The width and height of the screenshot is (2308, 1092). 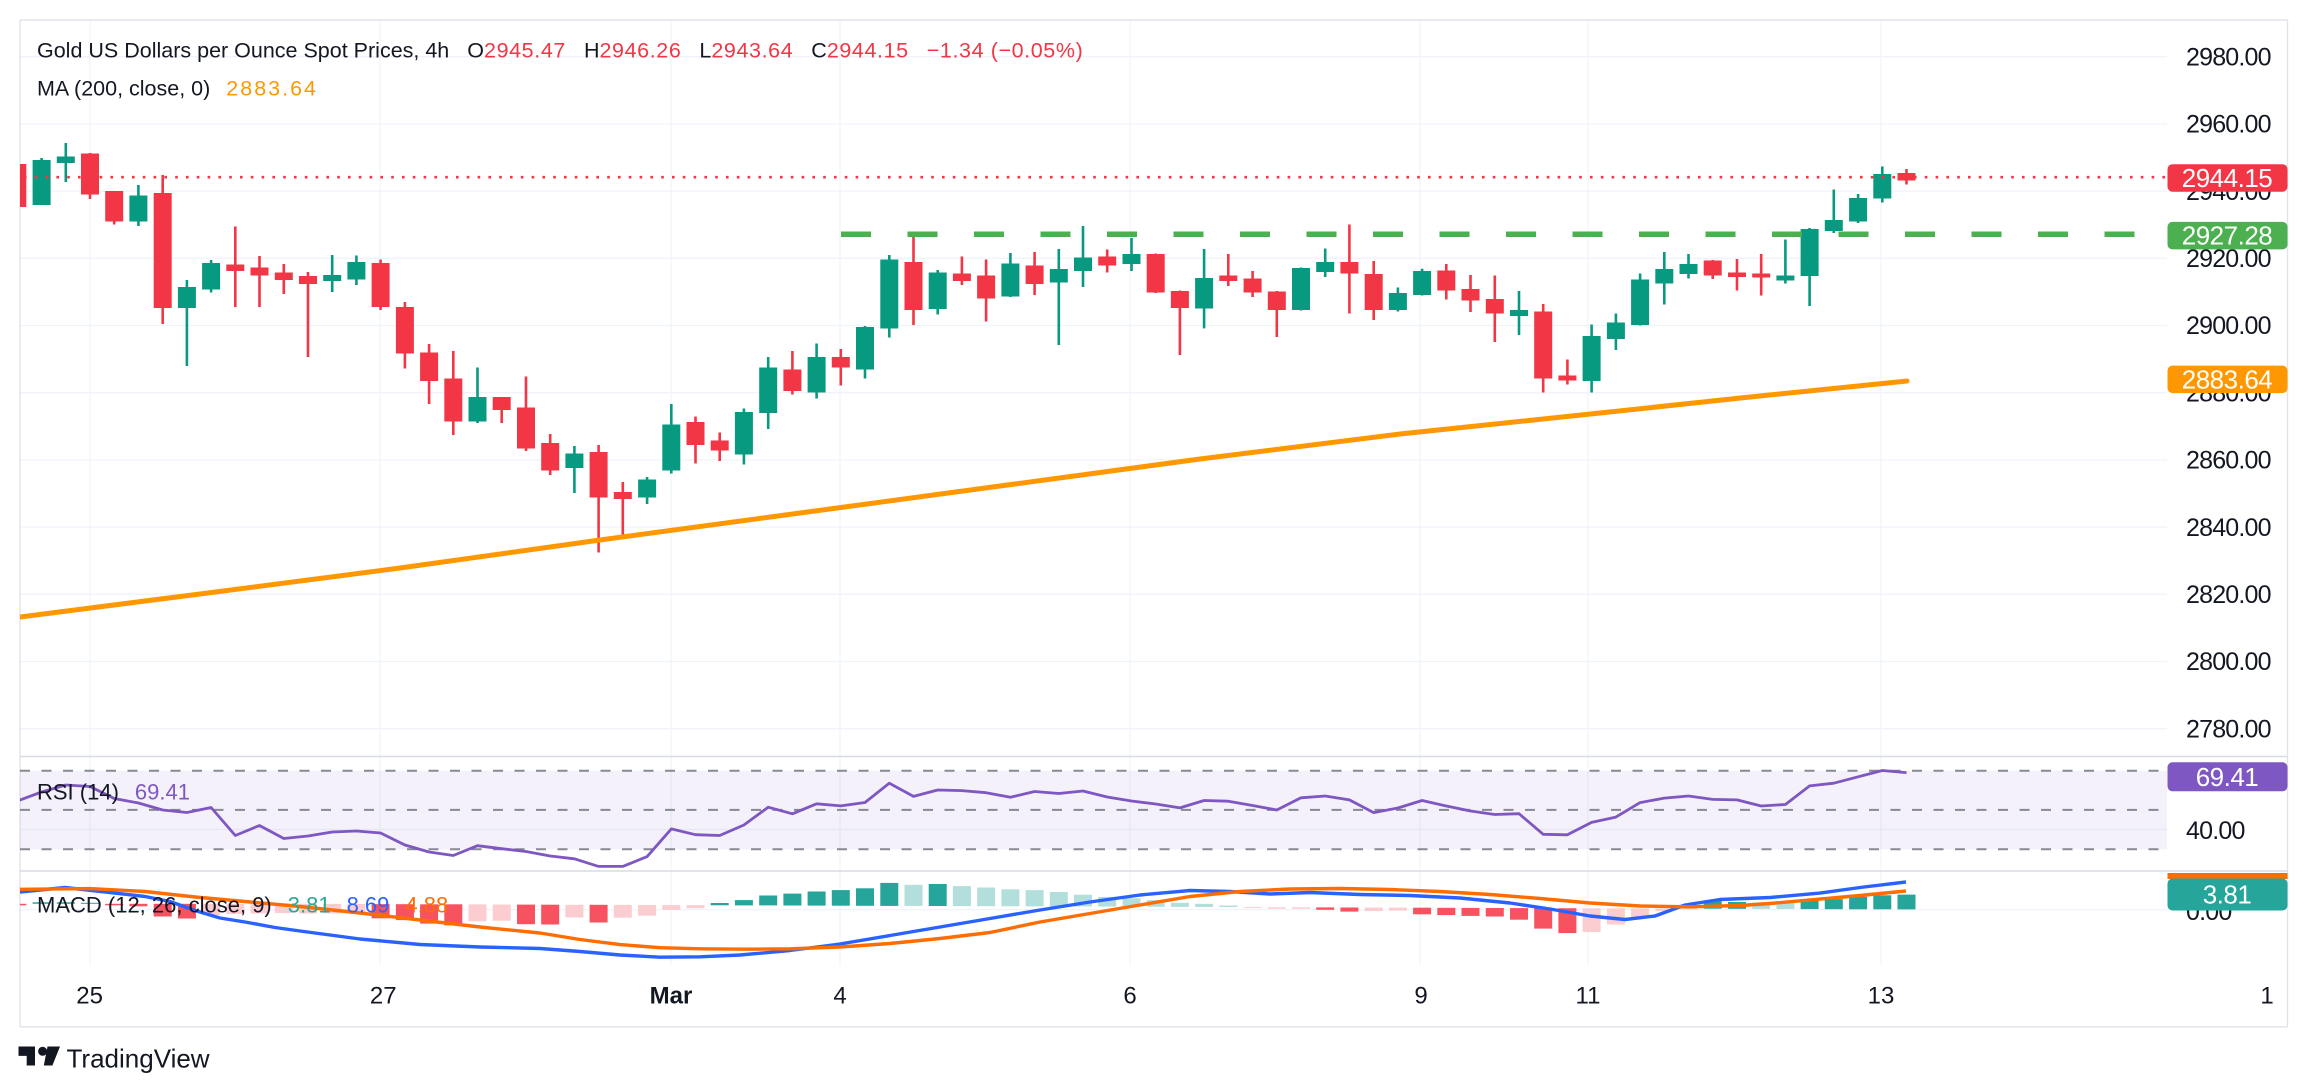 I want to click on svg-text: 2820.00, so click(x=2228, y=595).